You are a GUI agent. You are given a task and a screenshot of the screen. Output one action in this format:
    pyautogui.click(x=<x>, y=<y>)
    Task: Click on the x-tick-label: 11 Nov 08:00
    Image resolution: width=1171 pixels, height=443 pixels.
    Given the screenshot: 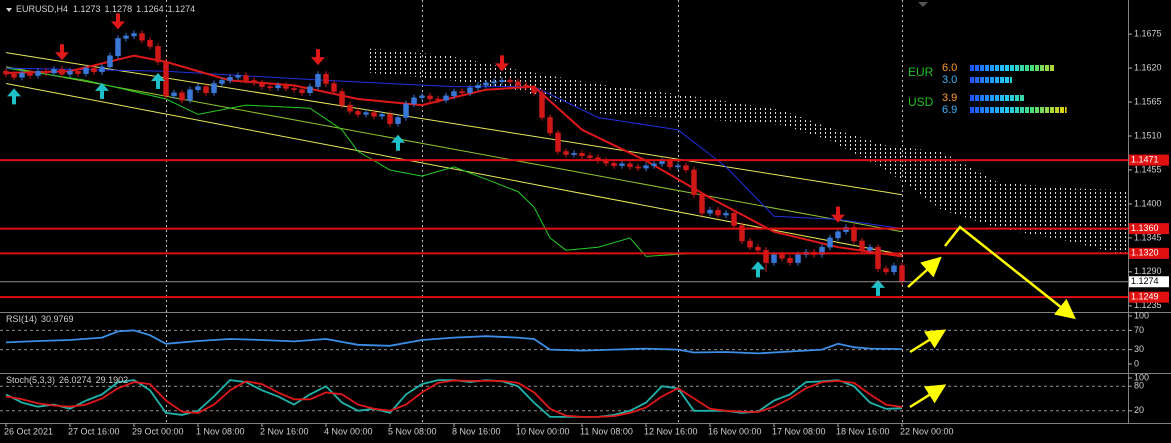 What is the action you would take?
    pyautogui.click(x=606, y=431)
    